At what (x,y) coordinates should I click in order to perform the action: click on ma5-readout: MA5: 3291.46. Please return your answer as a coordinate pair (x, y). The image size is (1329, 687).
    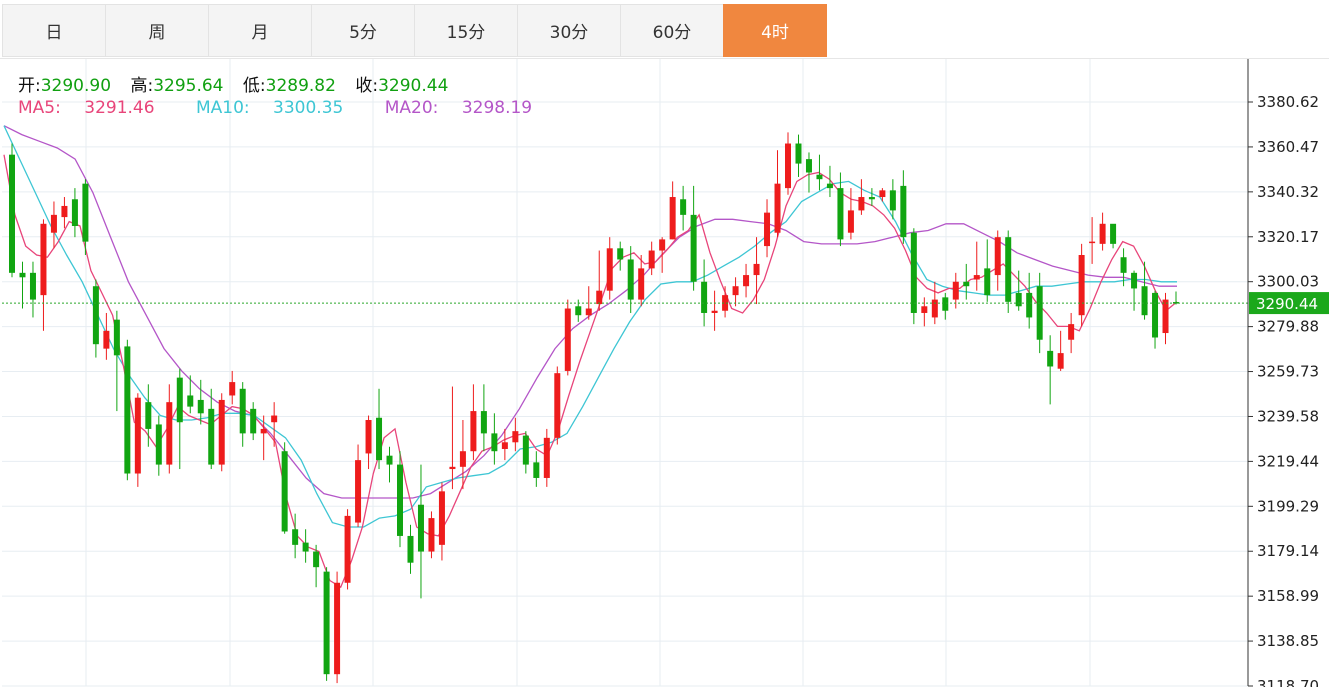
    Looking at the image, I should click on (95, 108).